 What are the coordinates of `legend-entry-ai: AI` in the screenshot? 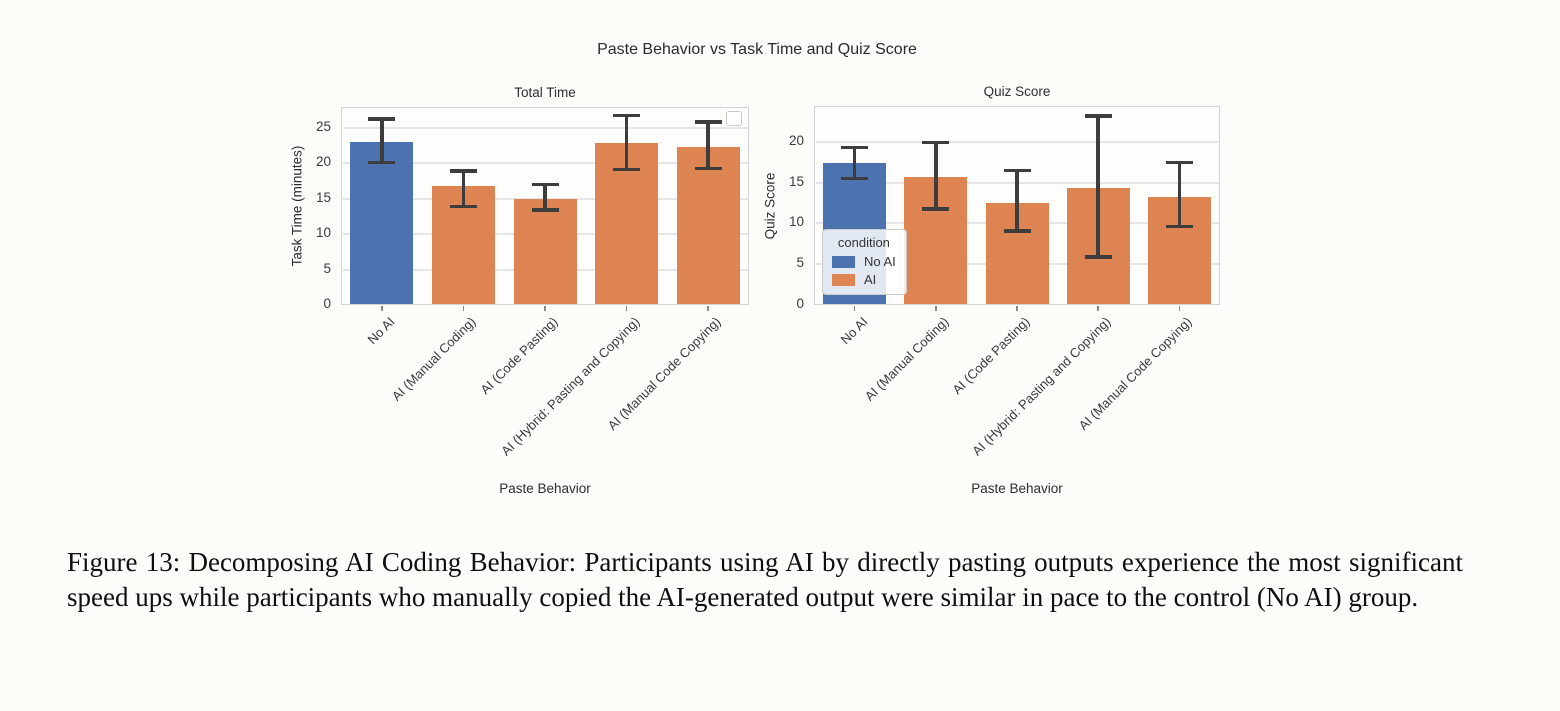 It's located at (864, 279).